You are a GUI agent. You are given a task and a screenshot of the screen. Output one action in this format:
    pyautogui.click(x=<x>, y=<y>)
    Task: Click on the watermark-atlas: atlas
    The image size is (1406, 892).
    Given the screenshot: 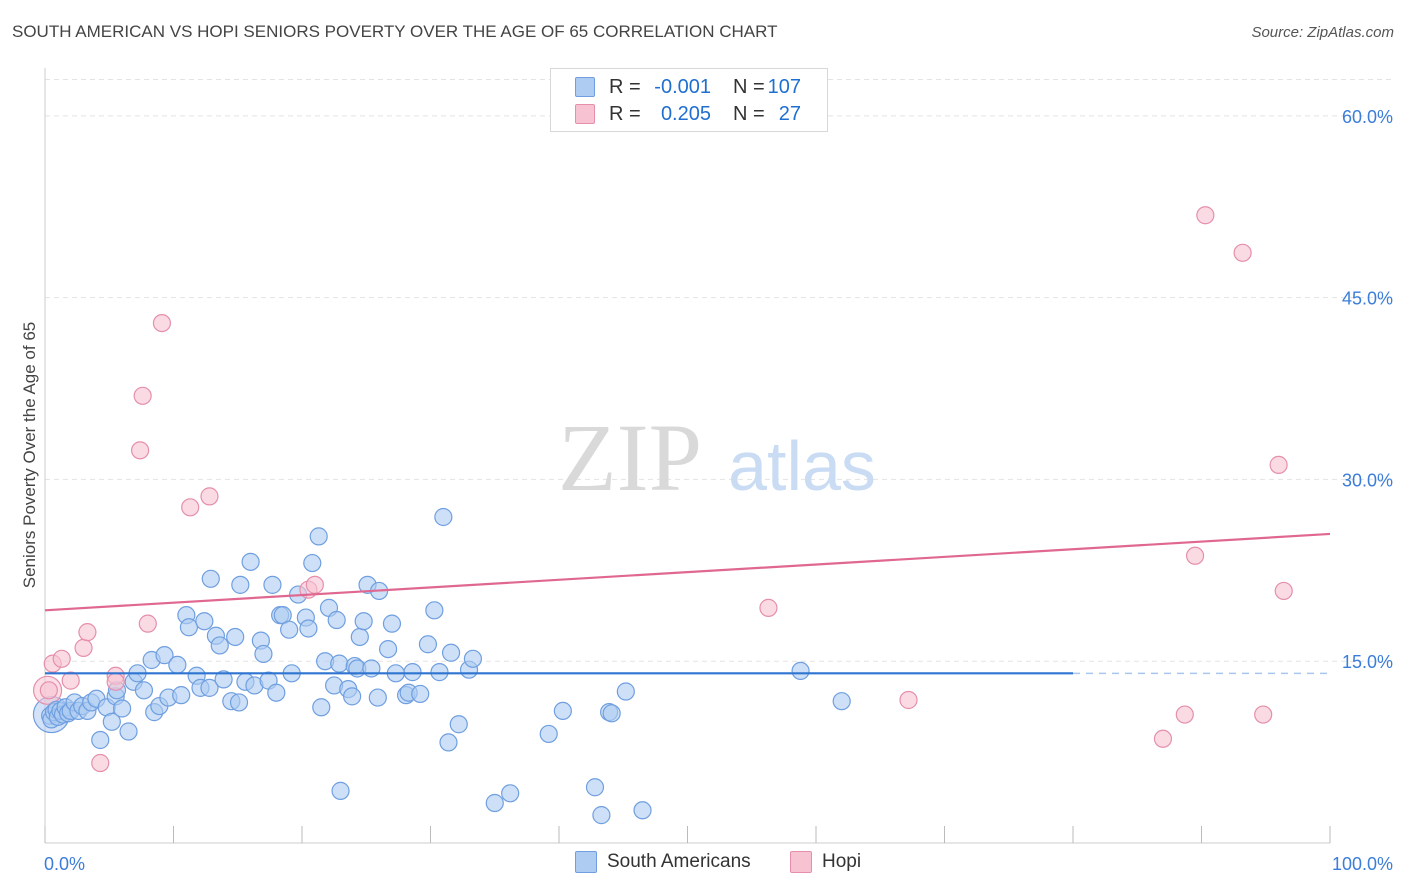 What is the action you would take?
    pyautogui.click(x=802, y=466)
    